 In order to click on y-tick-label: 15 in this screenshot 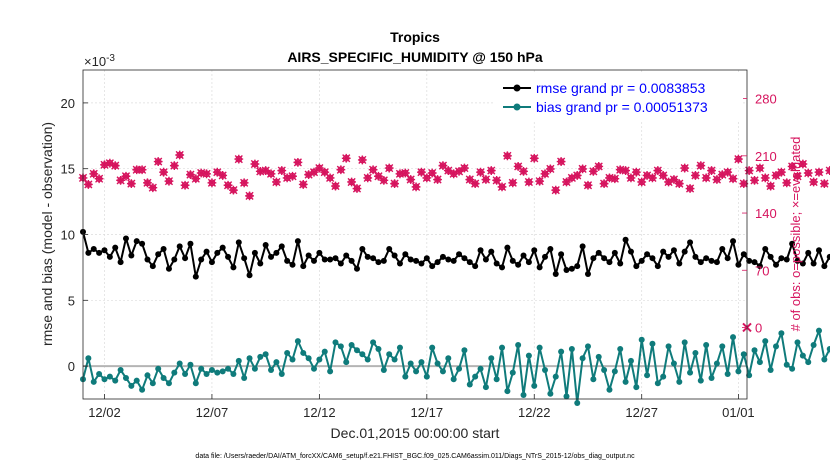, I will do `click(68, 169)`.